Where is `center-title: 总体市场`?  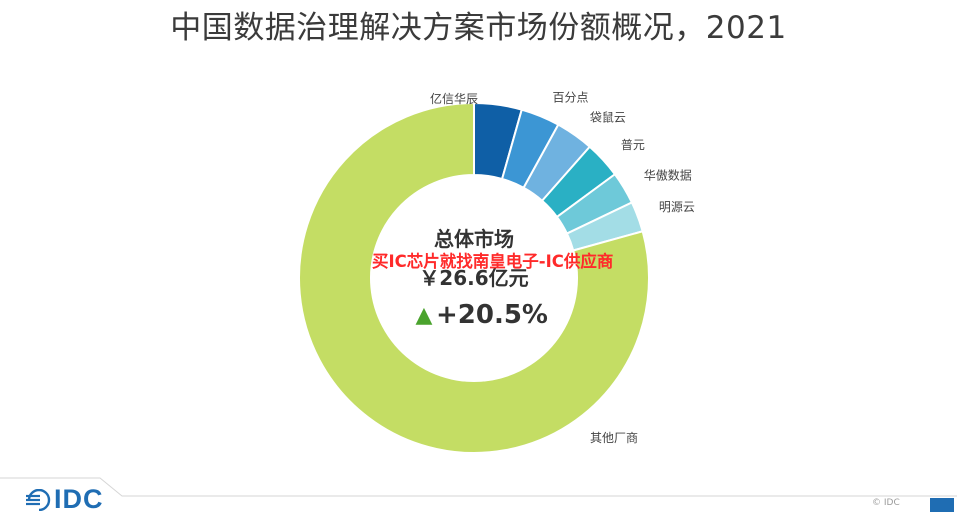 center-title: 总体市场 is located at coordinates (474, 239).